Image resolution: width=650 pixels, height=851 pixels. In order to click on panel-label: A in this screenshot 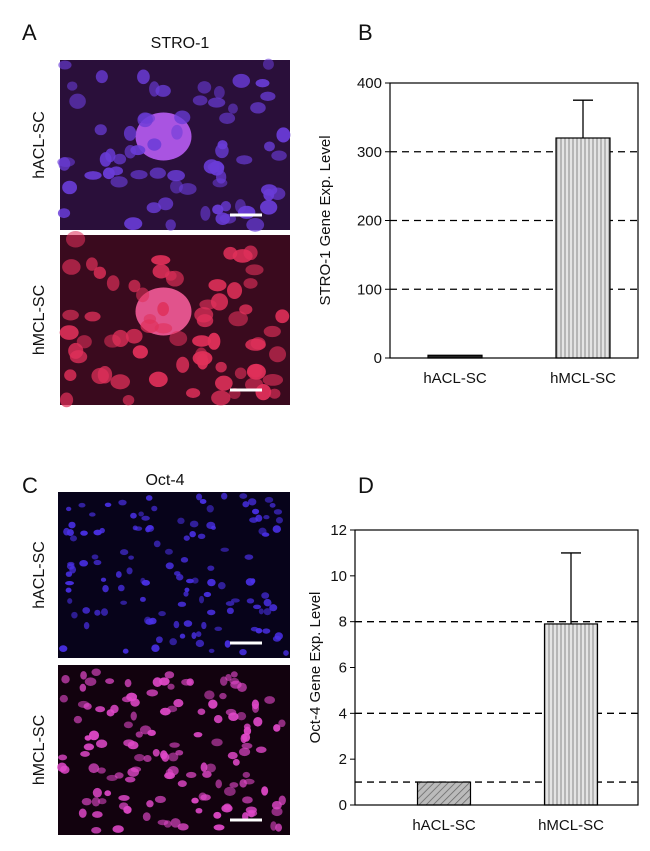, I will do `click(29, 32)`.